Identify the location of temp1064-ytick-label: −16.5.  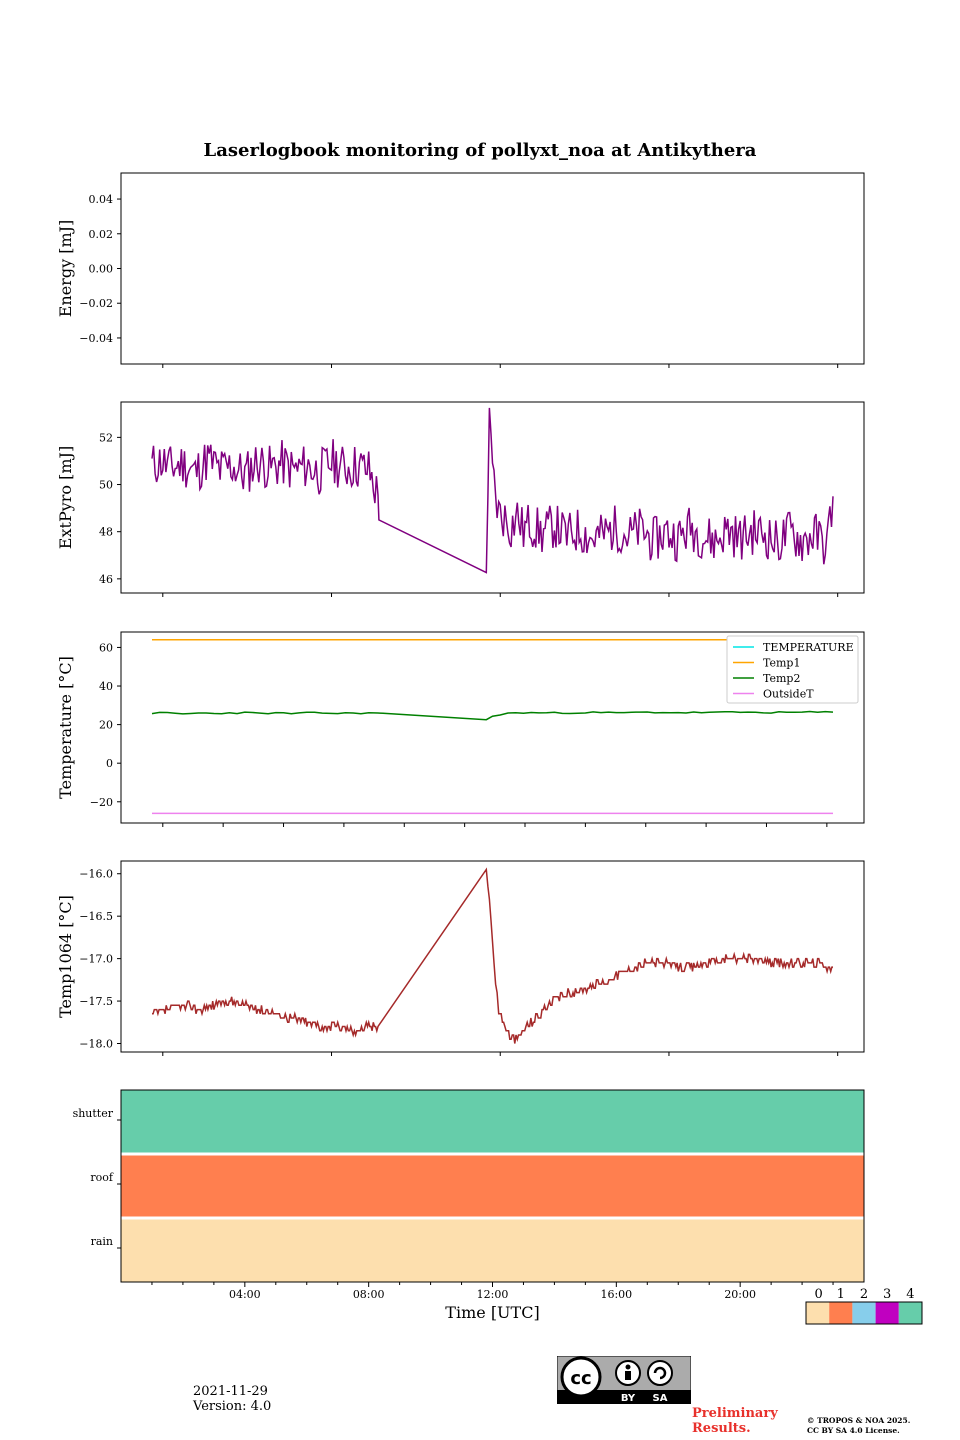
(96, 916).